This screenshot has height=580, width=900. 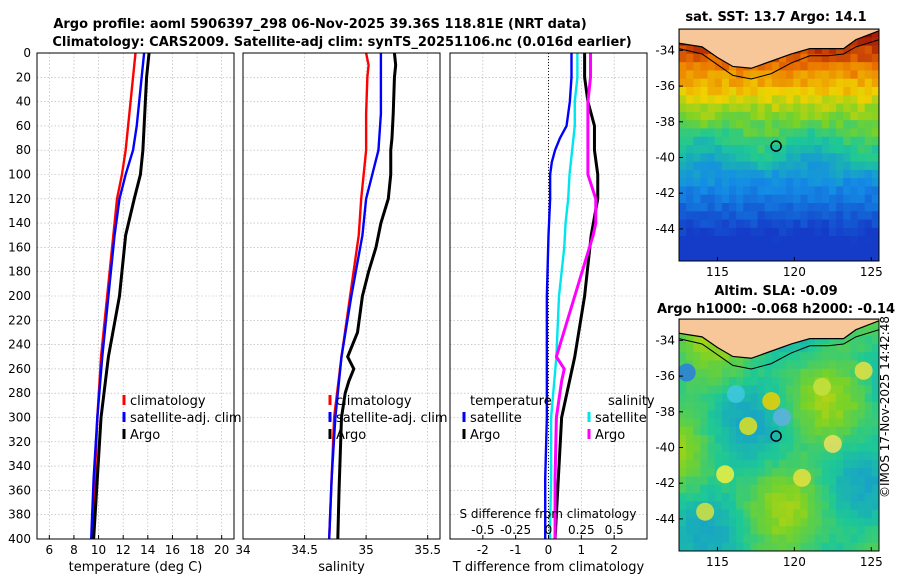 What do you see at coordinates (558, 296) in the screenshot?
I see `series-line-t-satellite` at bounding box center [558, 296].